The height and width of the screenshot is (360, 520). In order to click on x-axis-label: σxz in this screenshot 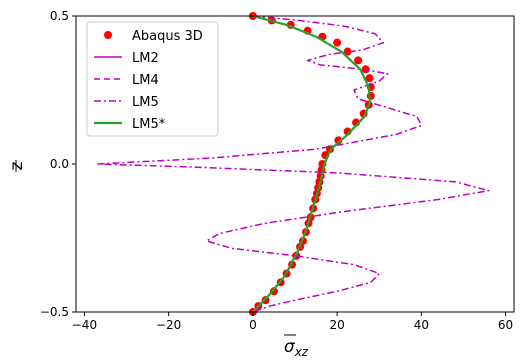, I will do `click(296, 348)`.